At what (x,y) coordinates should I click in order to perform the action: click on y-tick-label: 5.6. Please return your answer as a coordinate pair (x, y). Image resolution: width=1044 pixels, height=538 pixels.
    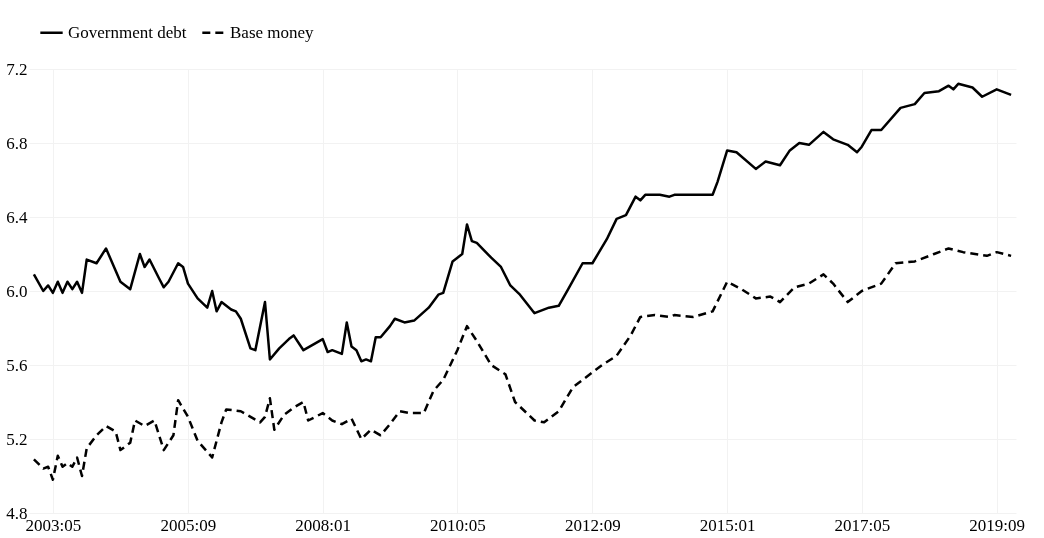
    Looking at the image, I should click on (17, 365).